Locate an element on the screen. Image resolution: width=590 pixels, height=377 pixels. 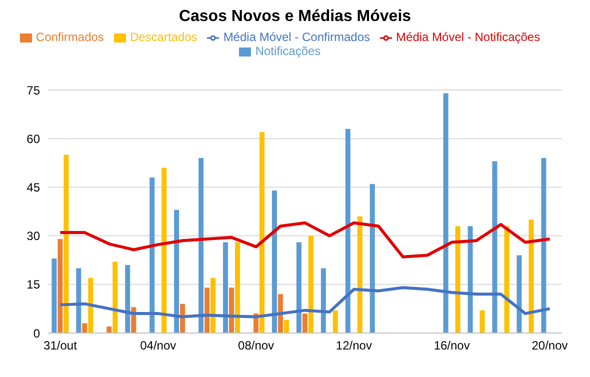
y-tick-label: 30 is located at coordinates (33, 236).